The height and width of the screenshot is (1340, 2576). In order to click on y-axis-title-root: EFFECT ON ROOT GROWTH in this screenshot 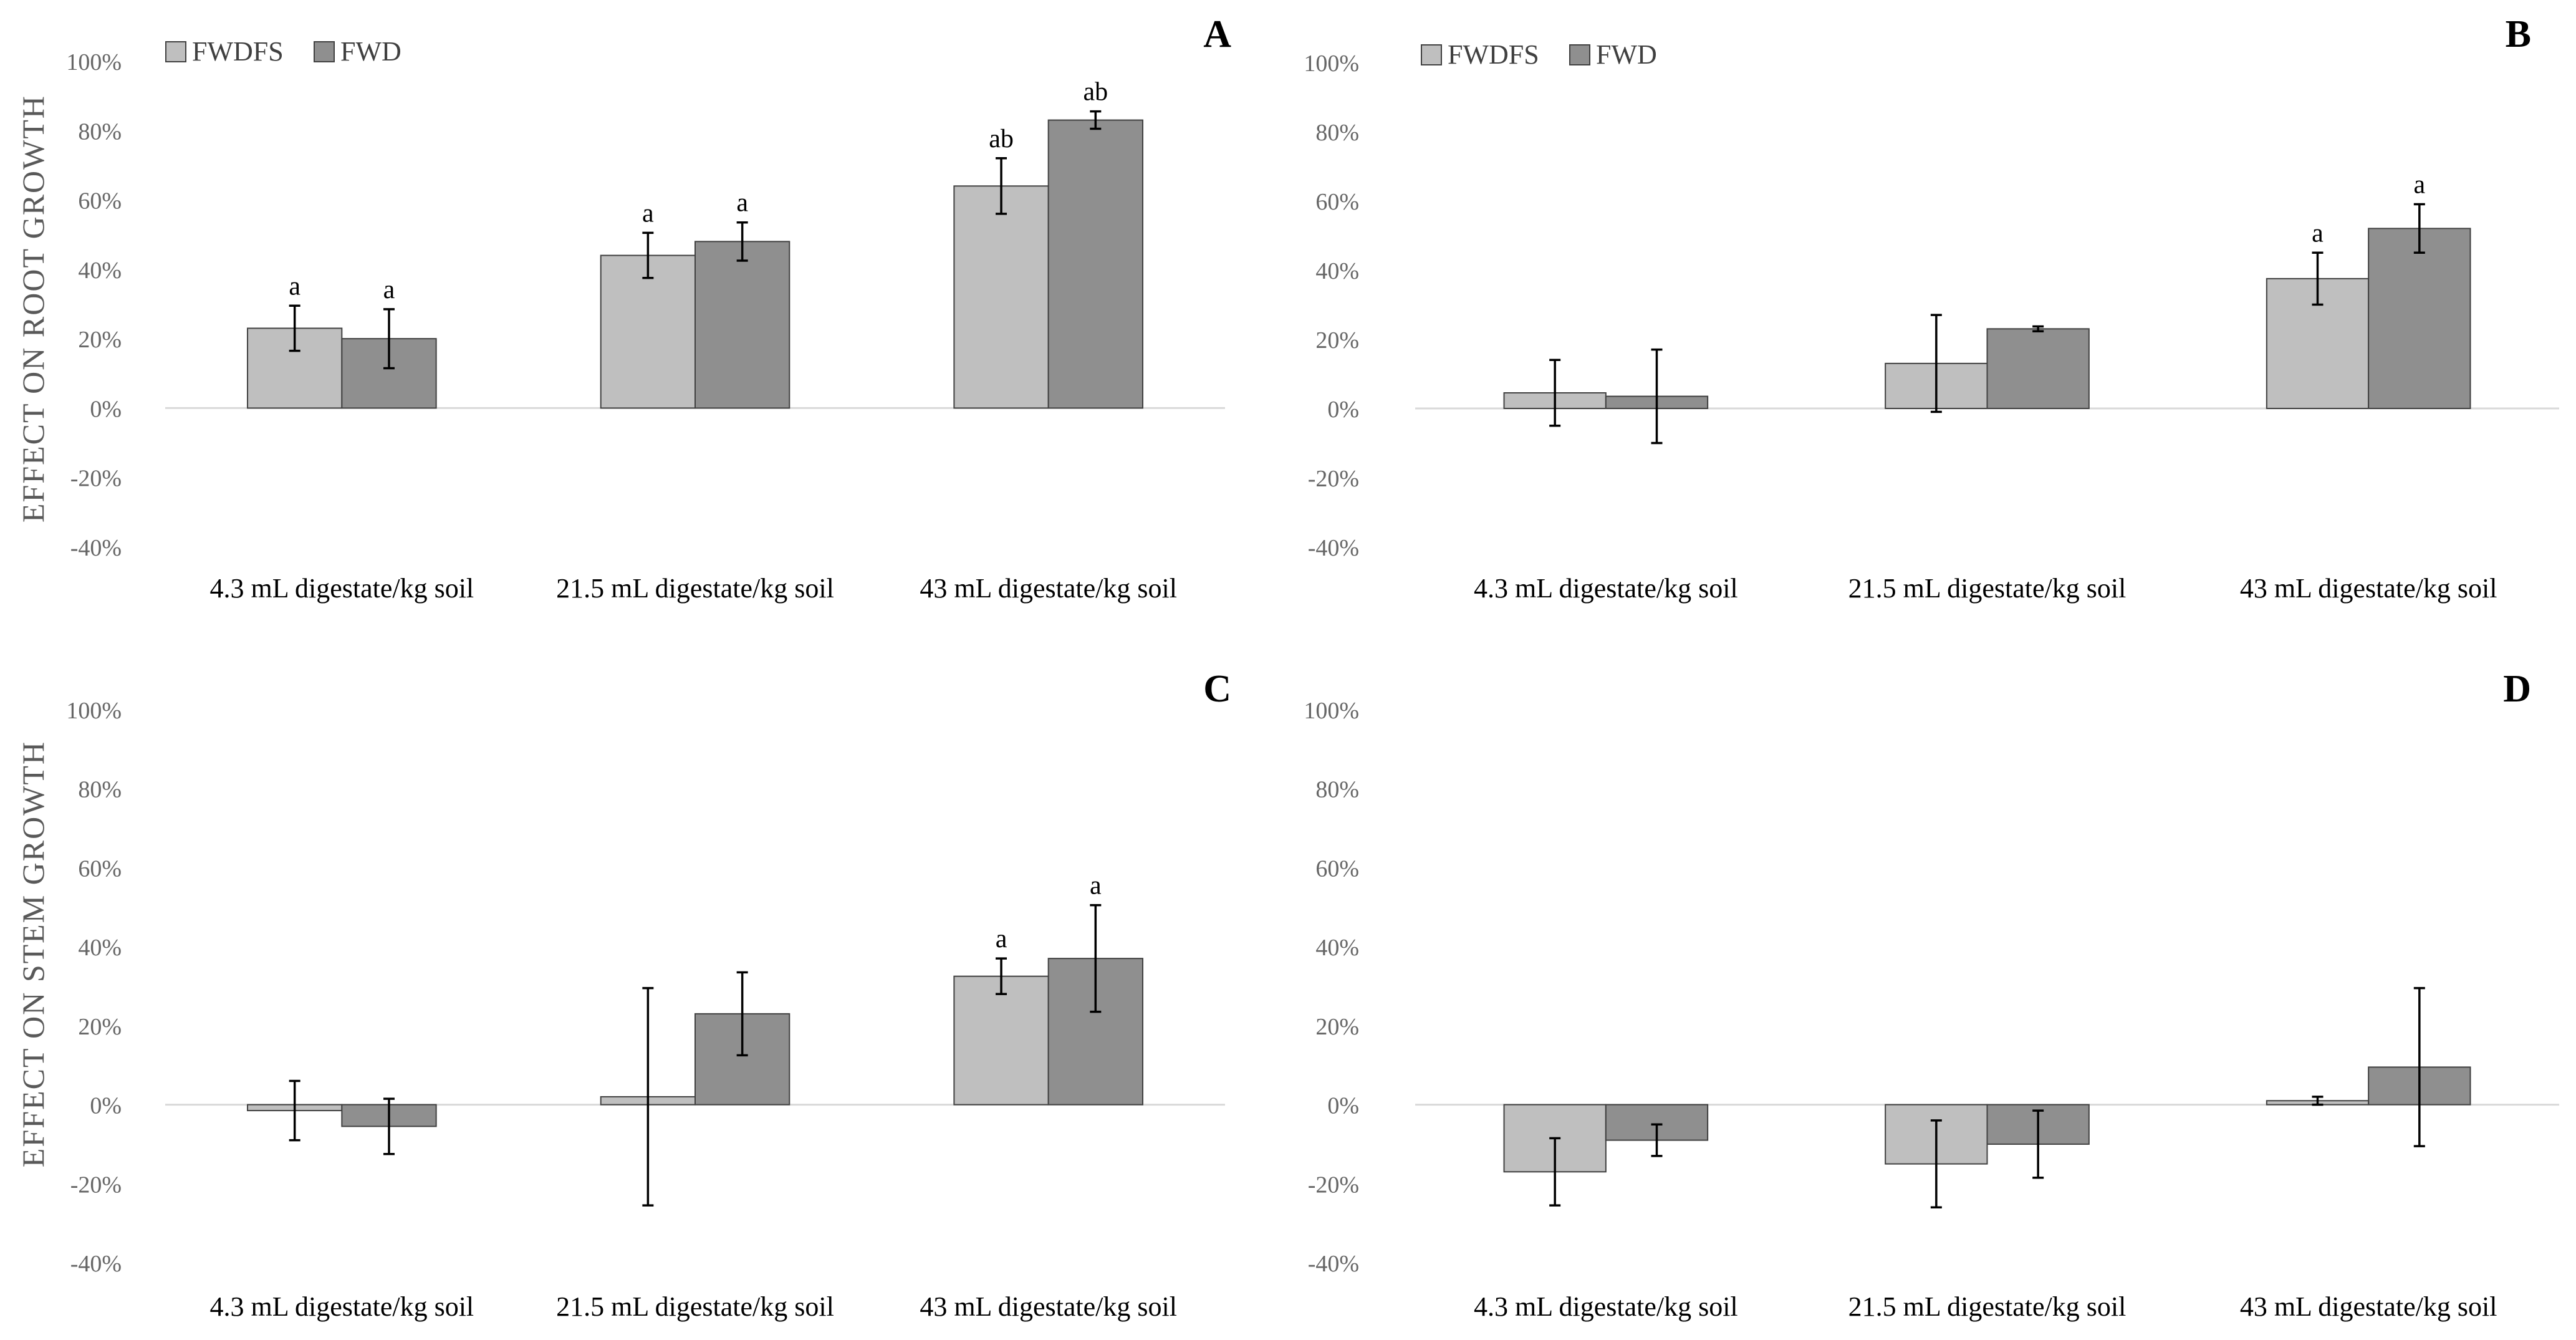, I will do `click(33, 309)`.